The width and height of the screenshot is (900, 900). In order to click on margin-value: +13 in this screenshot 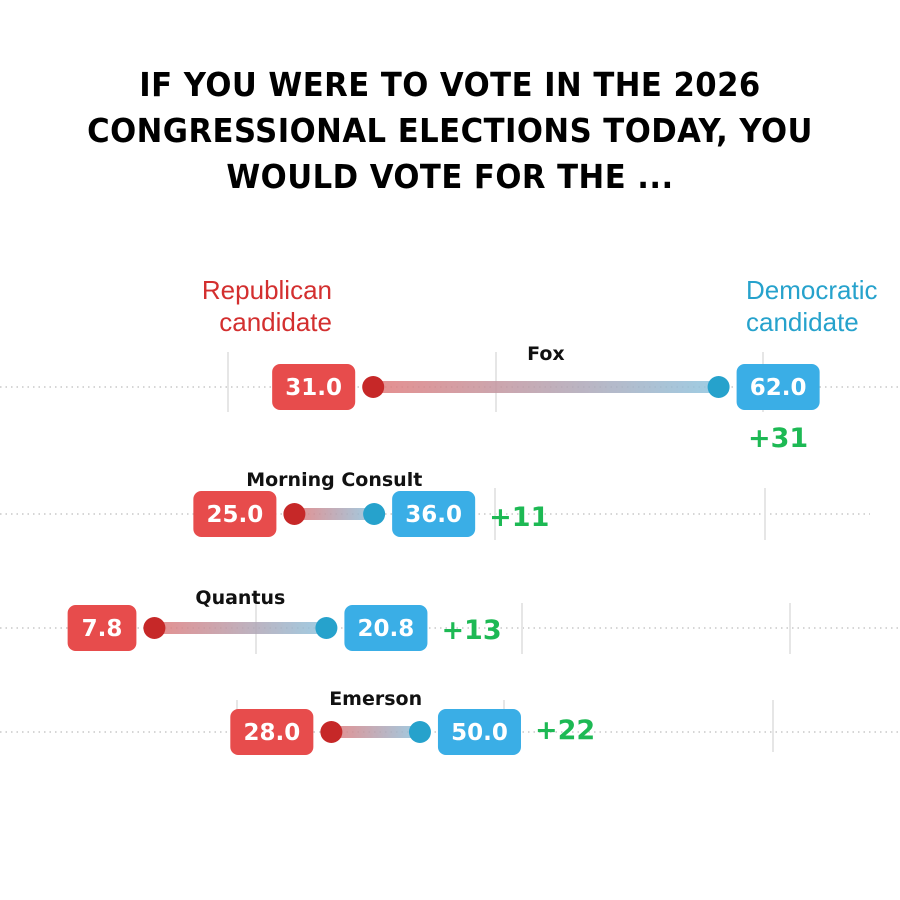, I will do `click(471, 630)`.